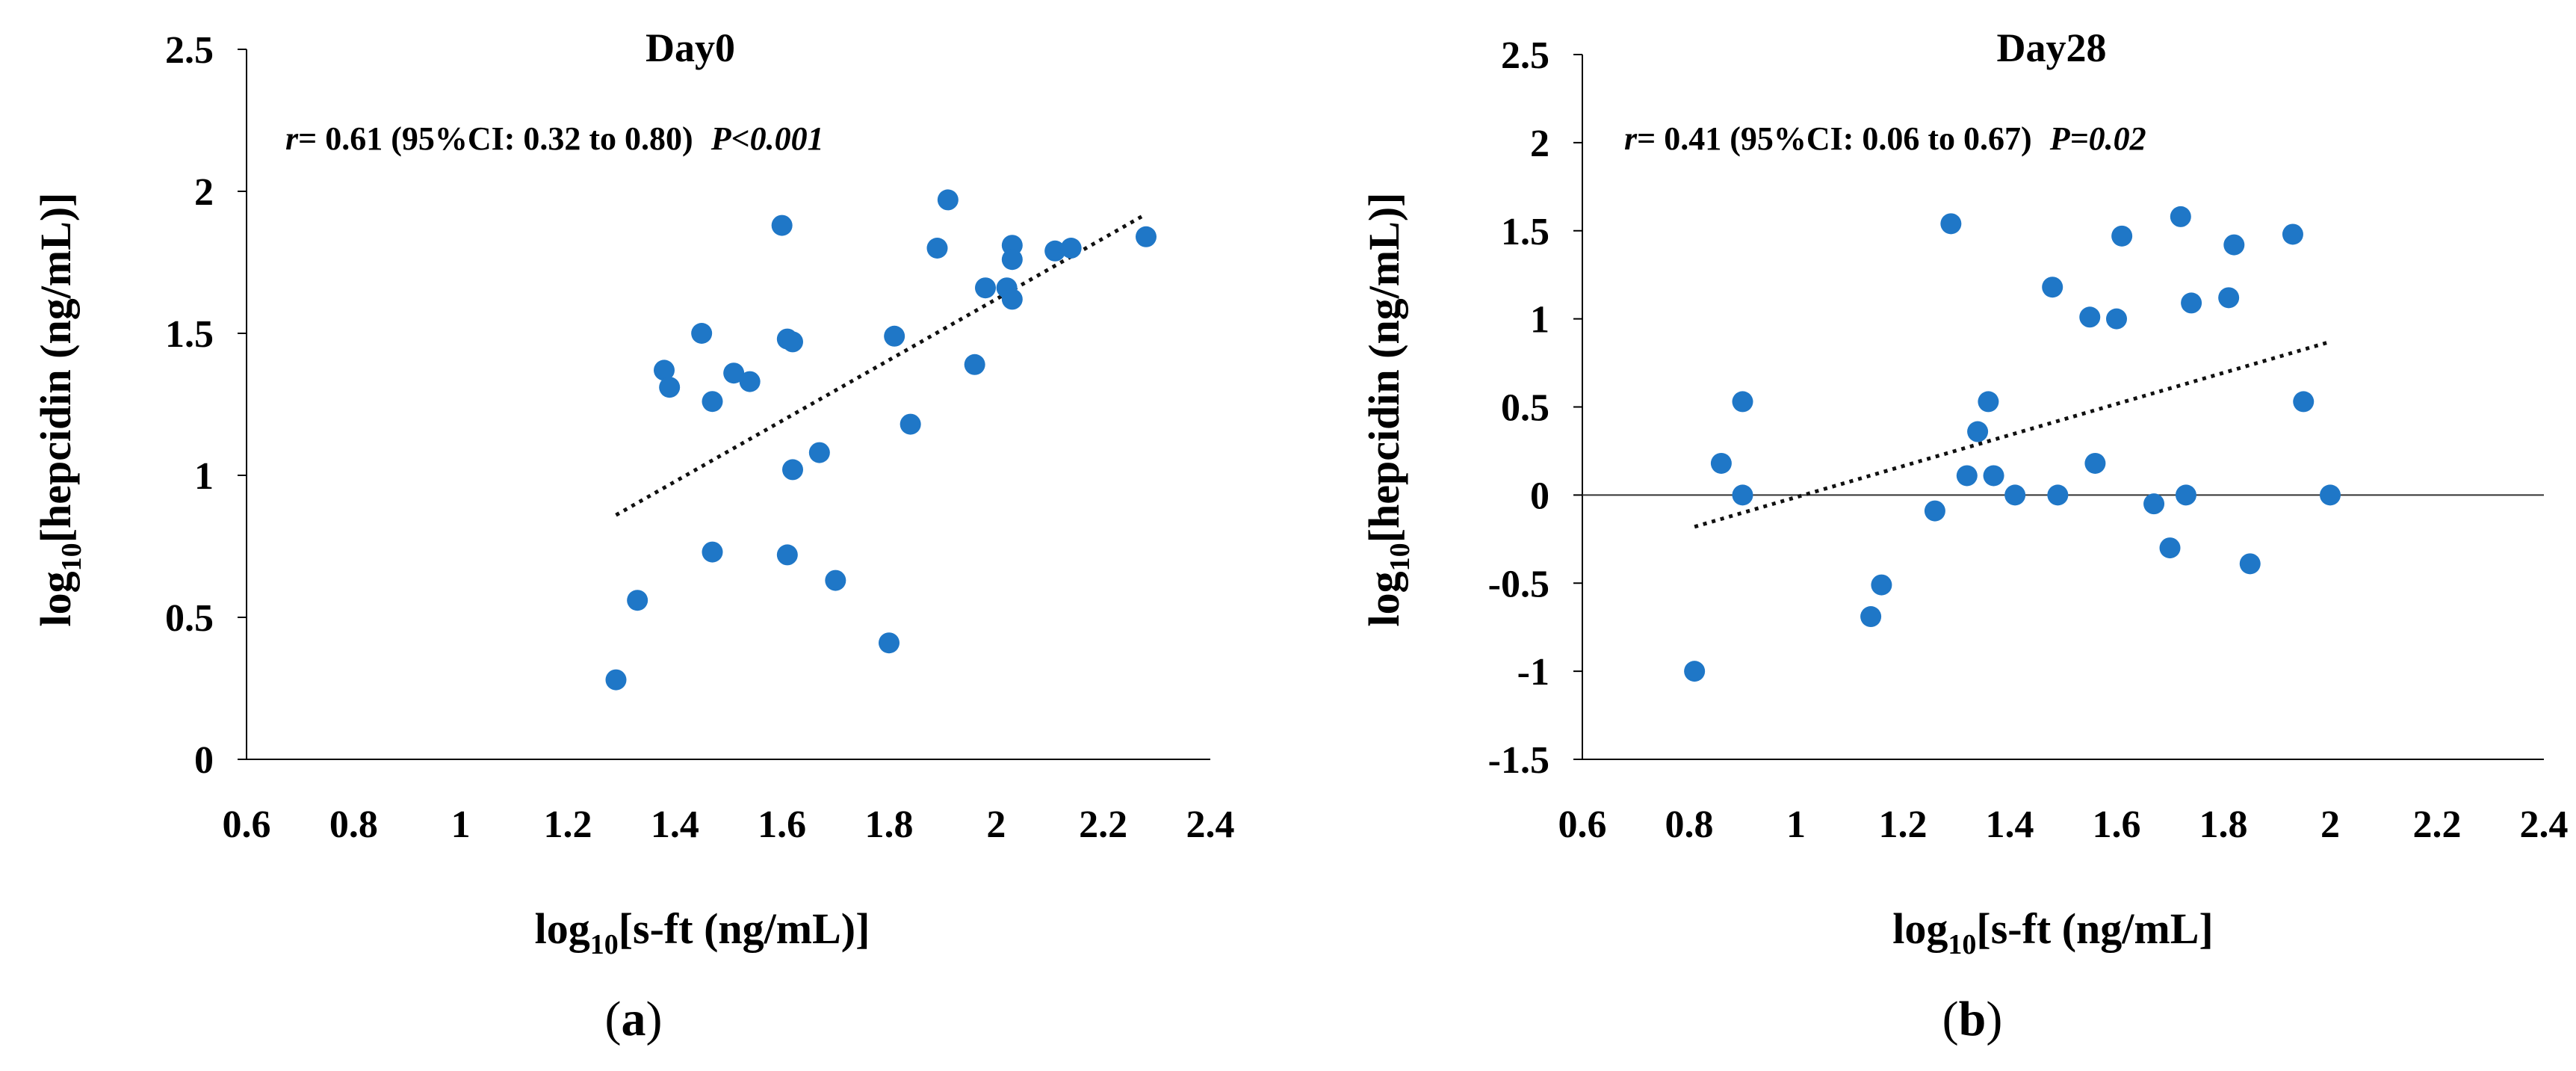 The height and width of the screenshot is (1071, 2576). I want to click on chart-title: Day28, so click(2052, 47).